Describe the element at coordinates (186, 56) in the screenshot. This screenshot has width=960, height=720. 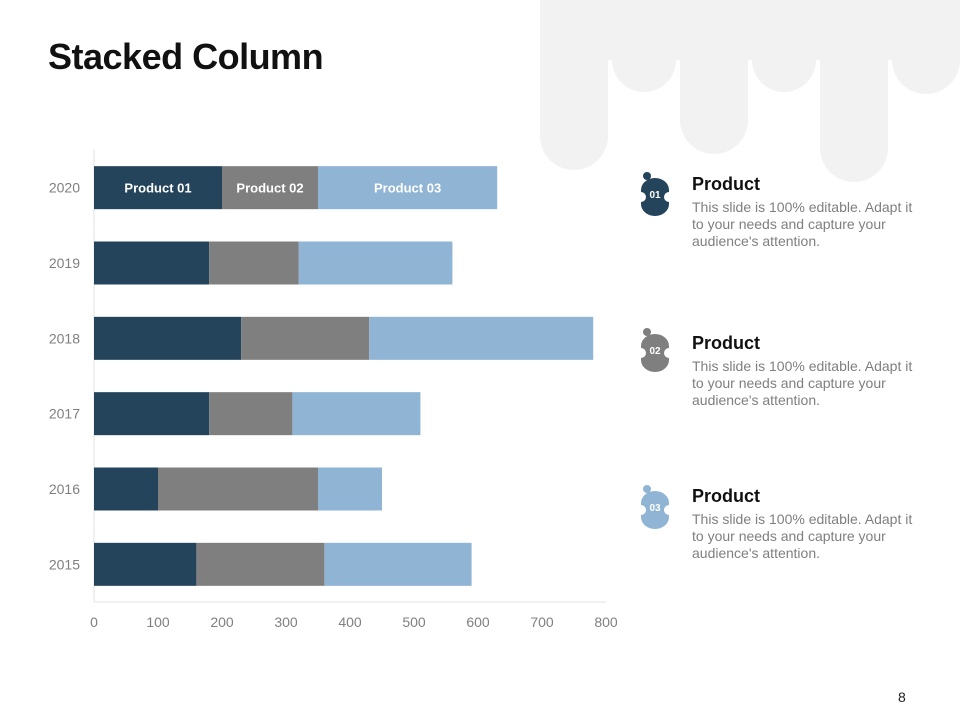
I see `slide-title: Stacked Column` at that location.